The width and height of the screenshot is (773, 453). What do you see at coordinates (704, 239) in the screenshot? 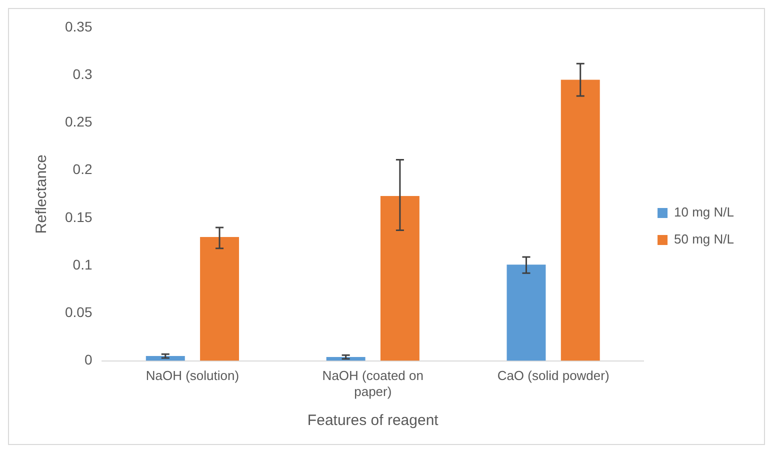
I see `legend-label: 50 mg N/L` at bounding box center [704, 239].